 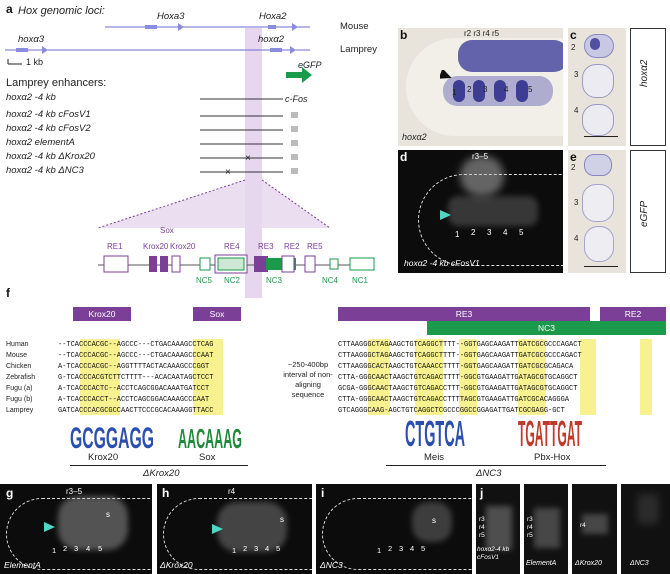 What do you see at coordinates (256, 548) in the screenshot?
I see `h-num-3: 3` at bounding box center [256, 548].